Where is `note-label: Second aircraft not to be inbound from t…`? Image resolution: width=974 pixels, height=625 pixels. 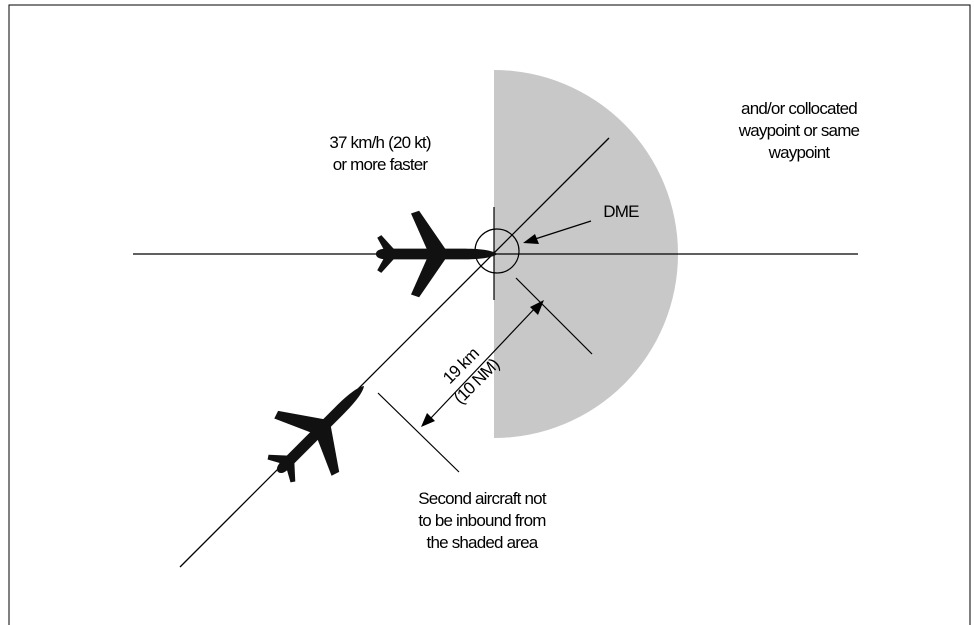 note-label: Second aircraft not to be inbound from t… is located at coordinates (482, 521).